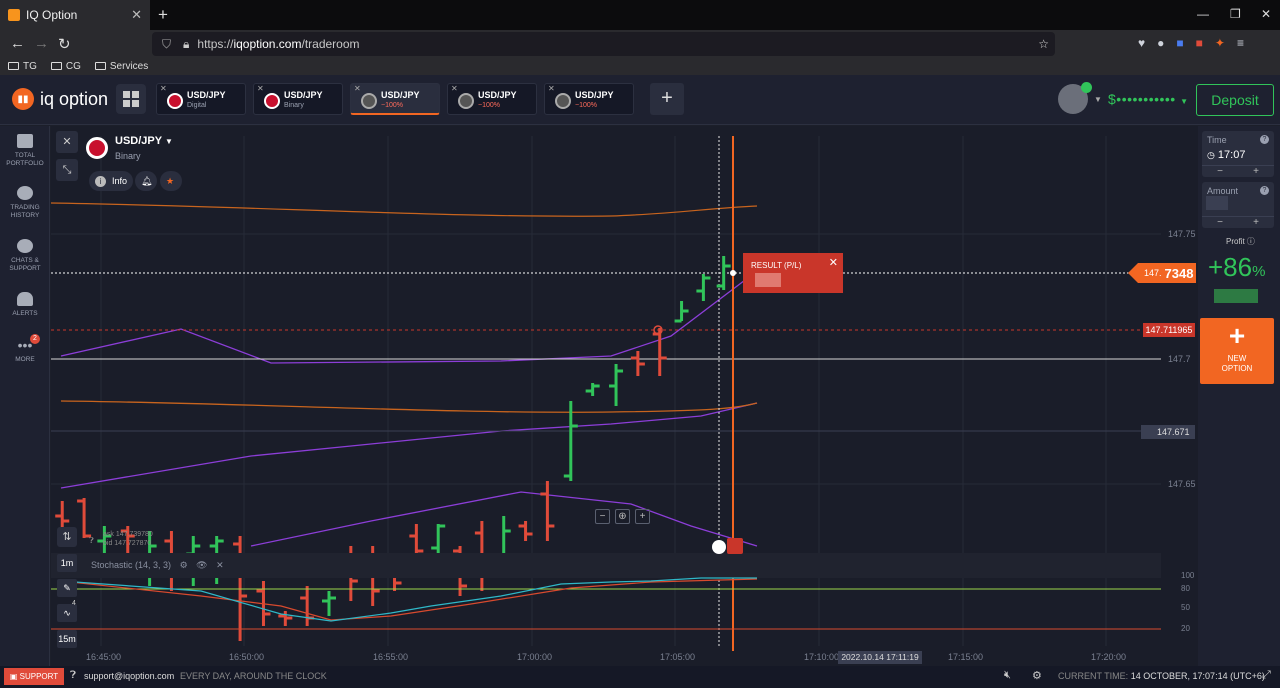  What do you see at coordinates (167, 43) in the screenshot?
I see `shield-icon: ⛉` at bounding box center [167, 43].